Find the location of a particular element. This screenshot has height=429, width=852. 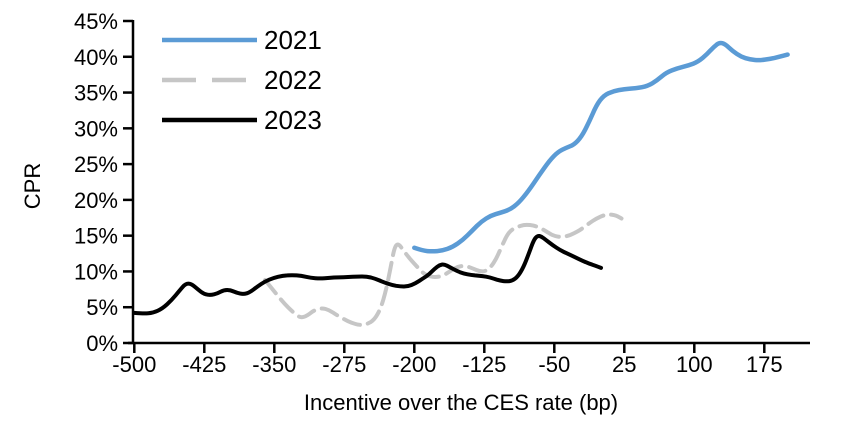

series-line-2022 is located at coordinates (443, 269).